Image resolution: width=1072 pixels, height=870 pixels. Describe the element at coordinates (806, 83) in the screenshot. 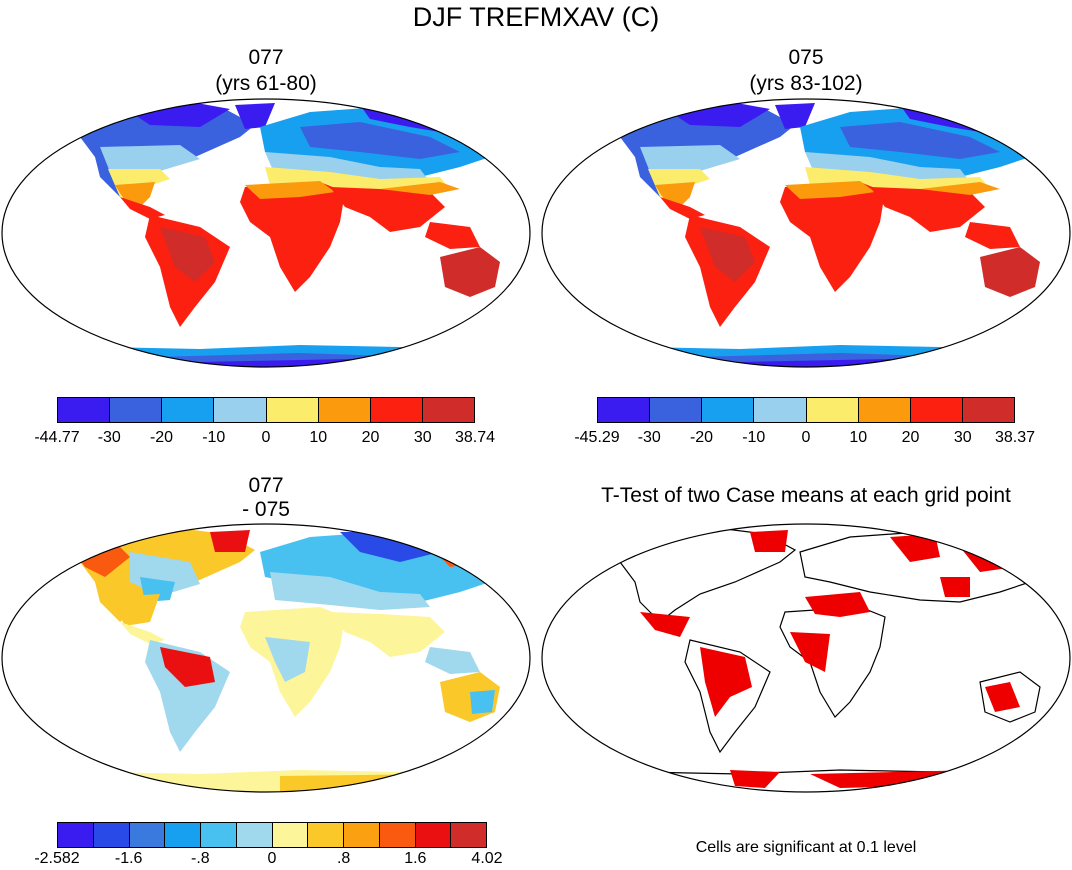

I see `panel-075-title-line2: (yrs 83-102)` at that location.